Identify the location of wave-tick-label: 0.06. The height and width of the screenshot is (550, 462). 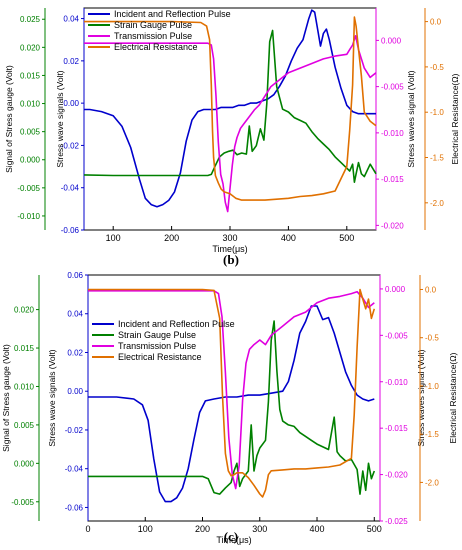
(75, 275).